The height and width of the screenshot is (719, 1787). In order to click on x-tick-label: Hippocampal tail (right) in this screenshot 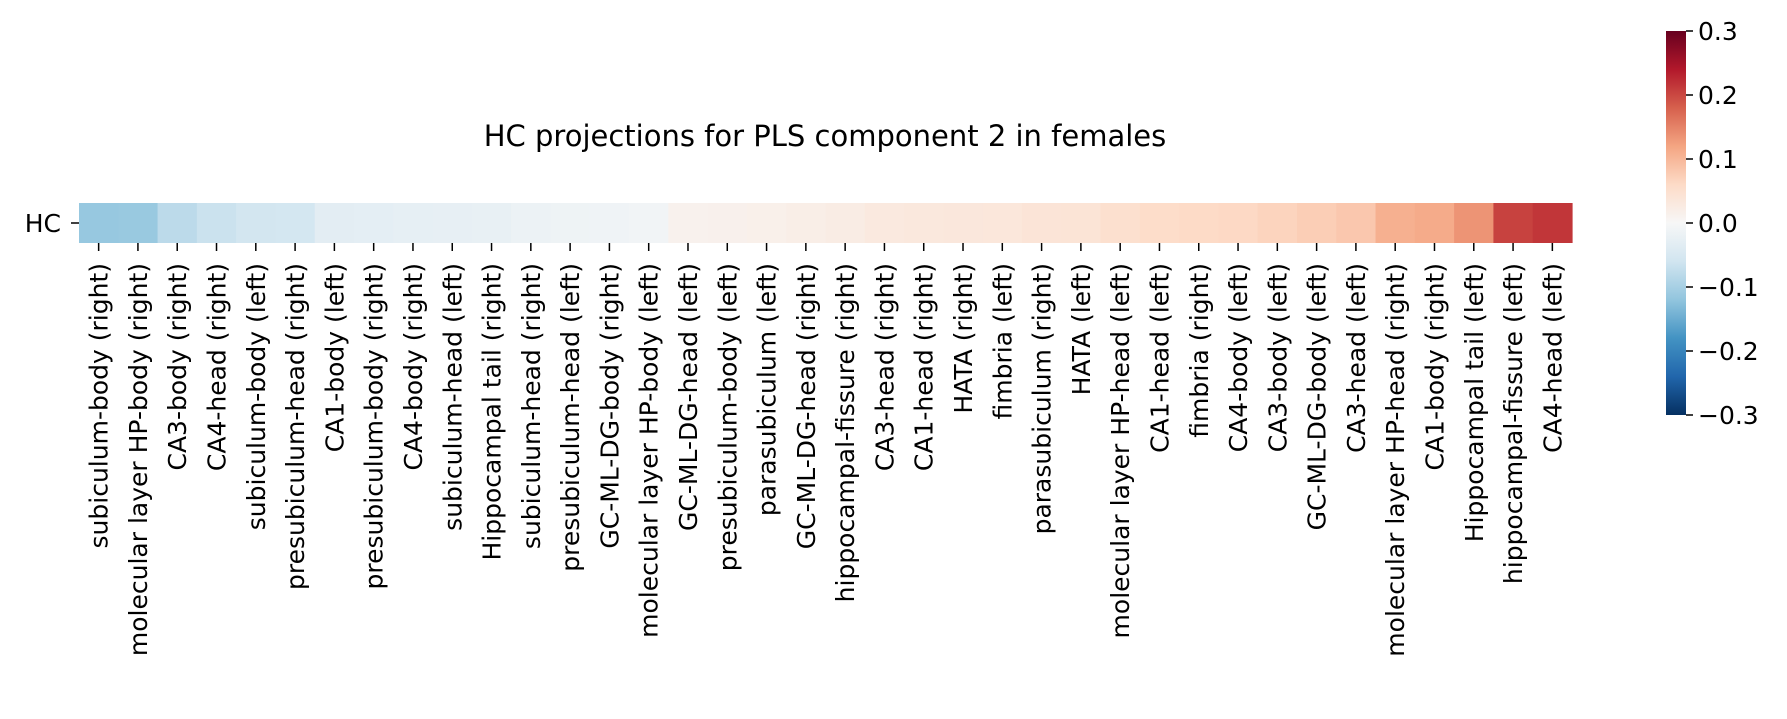, I will do `click(492, 412)`.